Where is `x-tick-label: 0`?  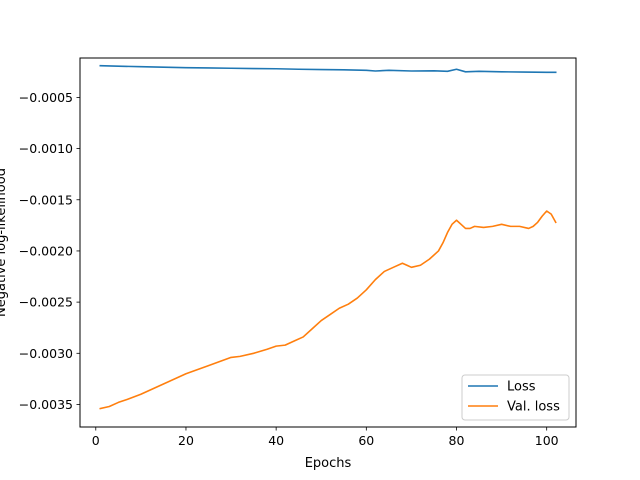 x-tick-label: 0 is located at coordinates (96, 440).